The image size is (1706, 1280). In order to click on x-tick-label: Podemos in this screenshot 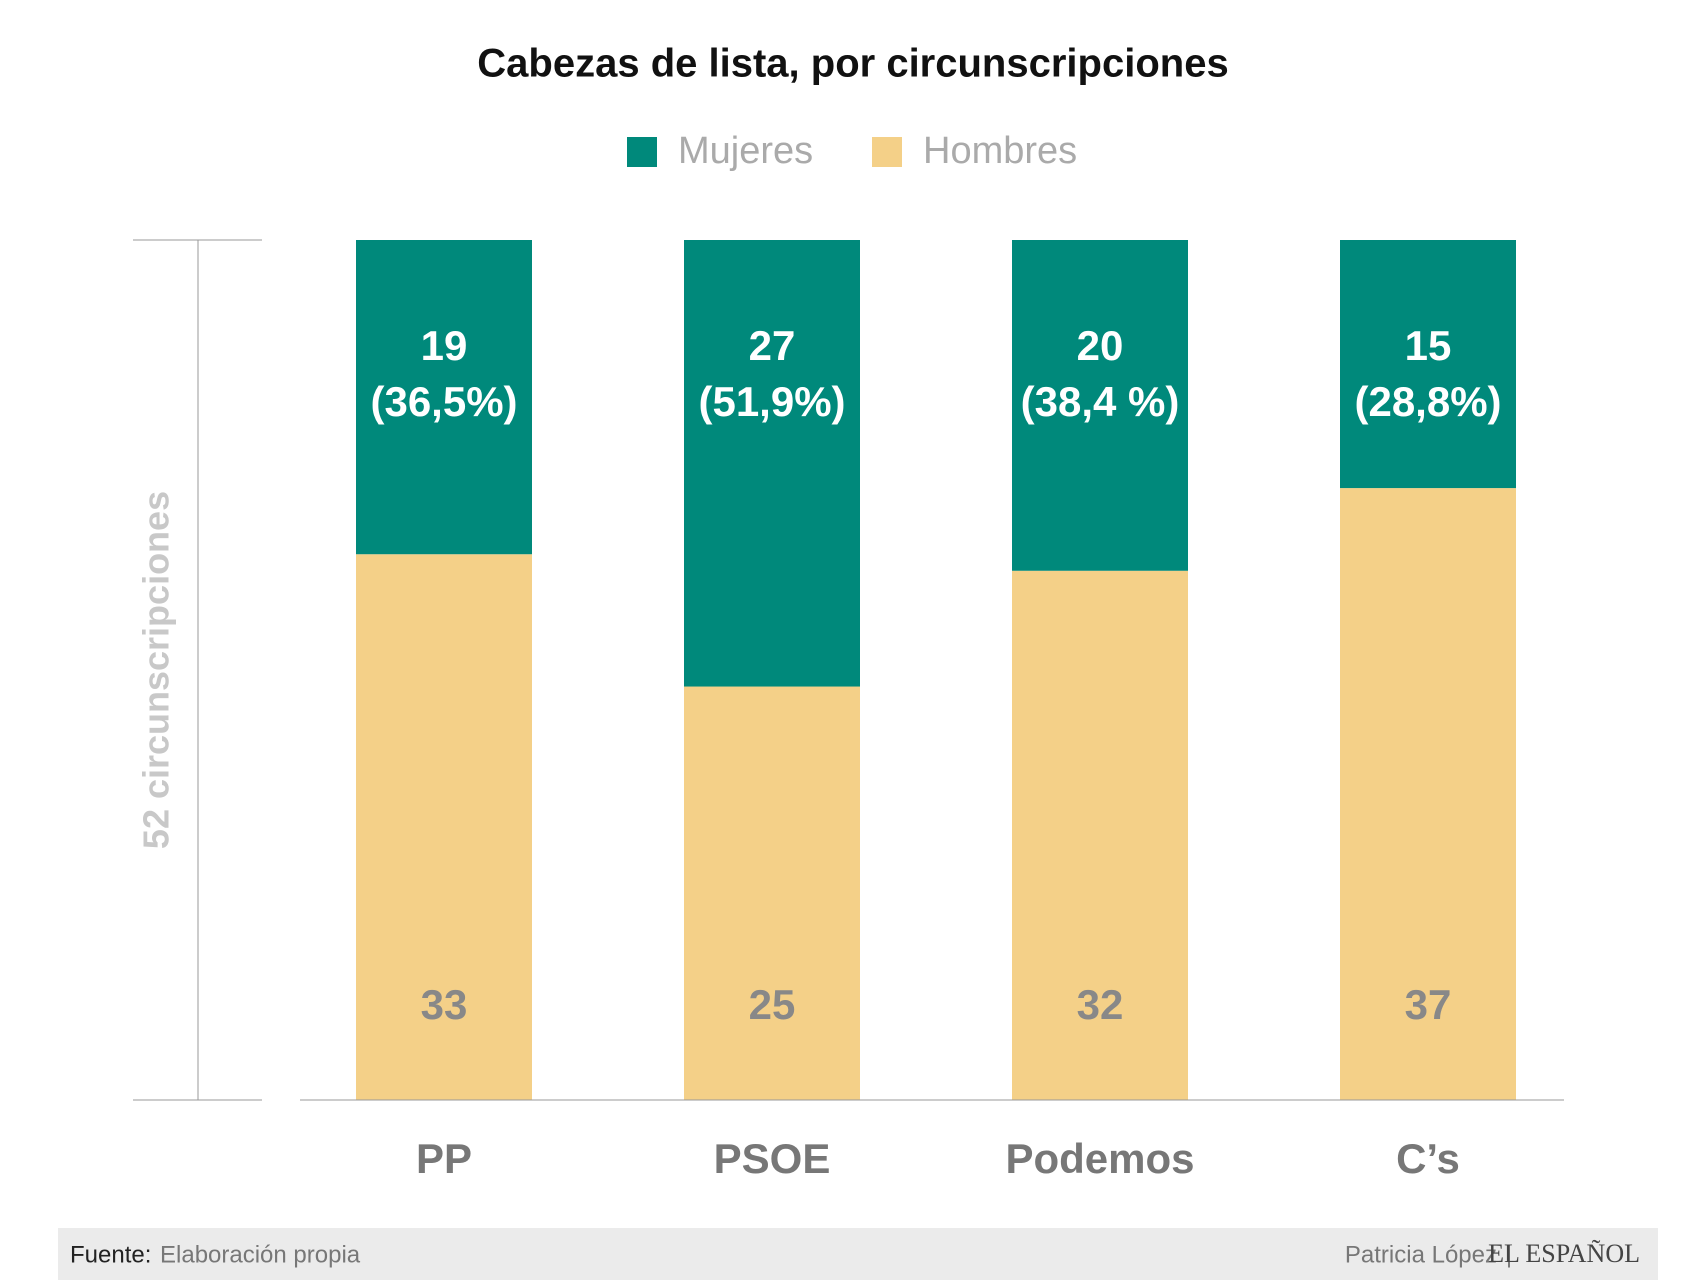, I will do `click(1099, 1158)`.